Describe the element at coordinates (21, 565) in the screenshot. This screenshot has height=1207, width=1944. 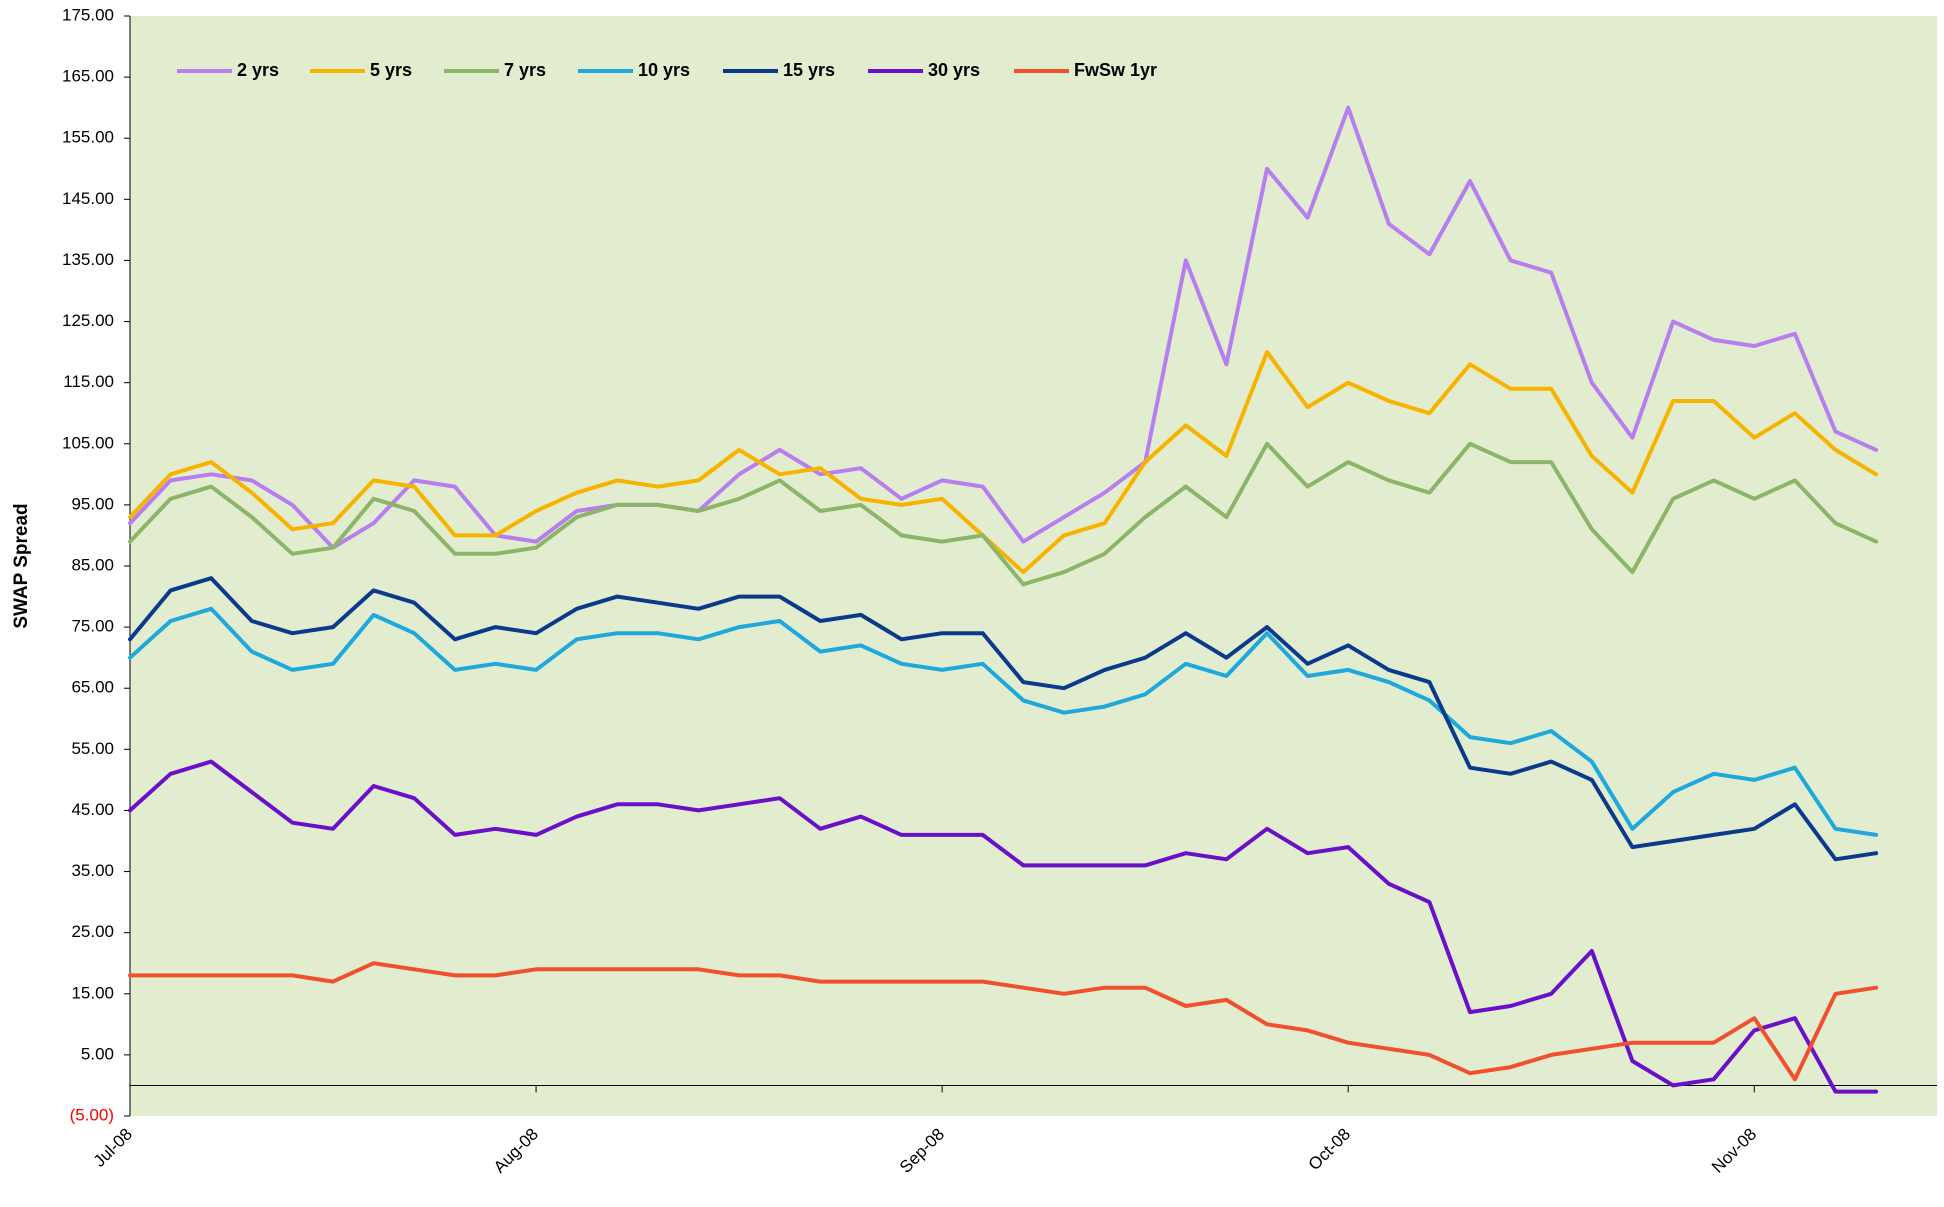
I see `y-axis-title: SWAP Spread` at that location.